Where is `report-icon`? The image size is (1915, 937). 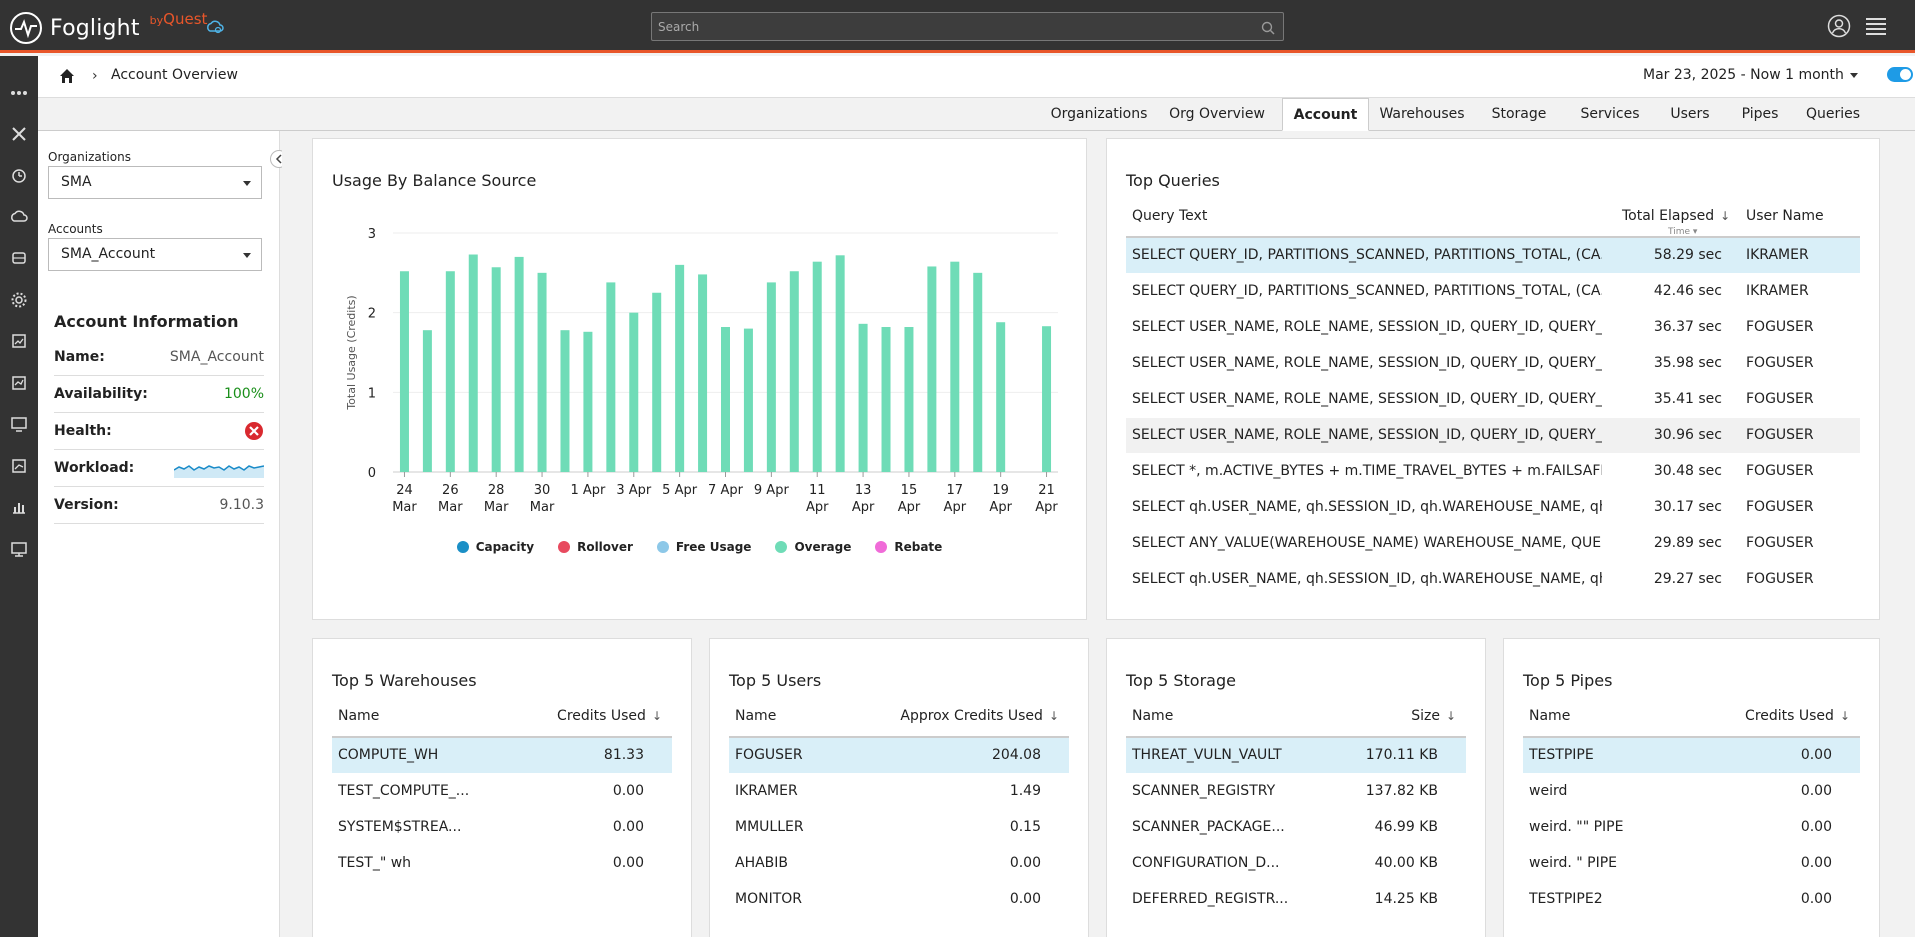 report-icon is located at coordinates (19, 341).